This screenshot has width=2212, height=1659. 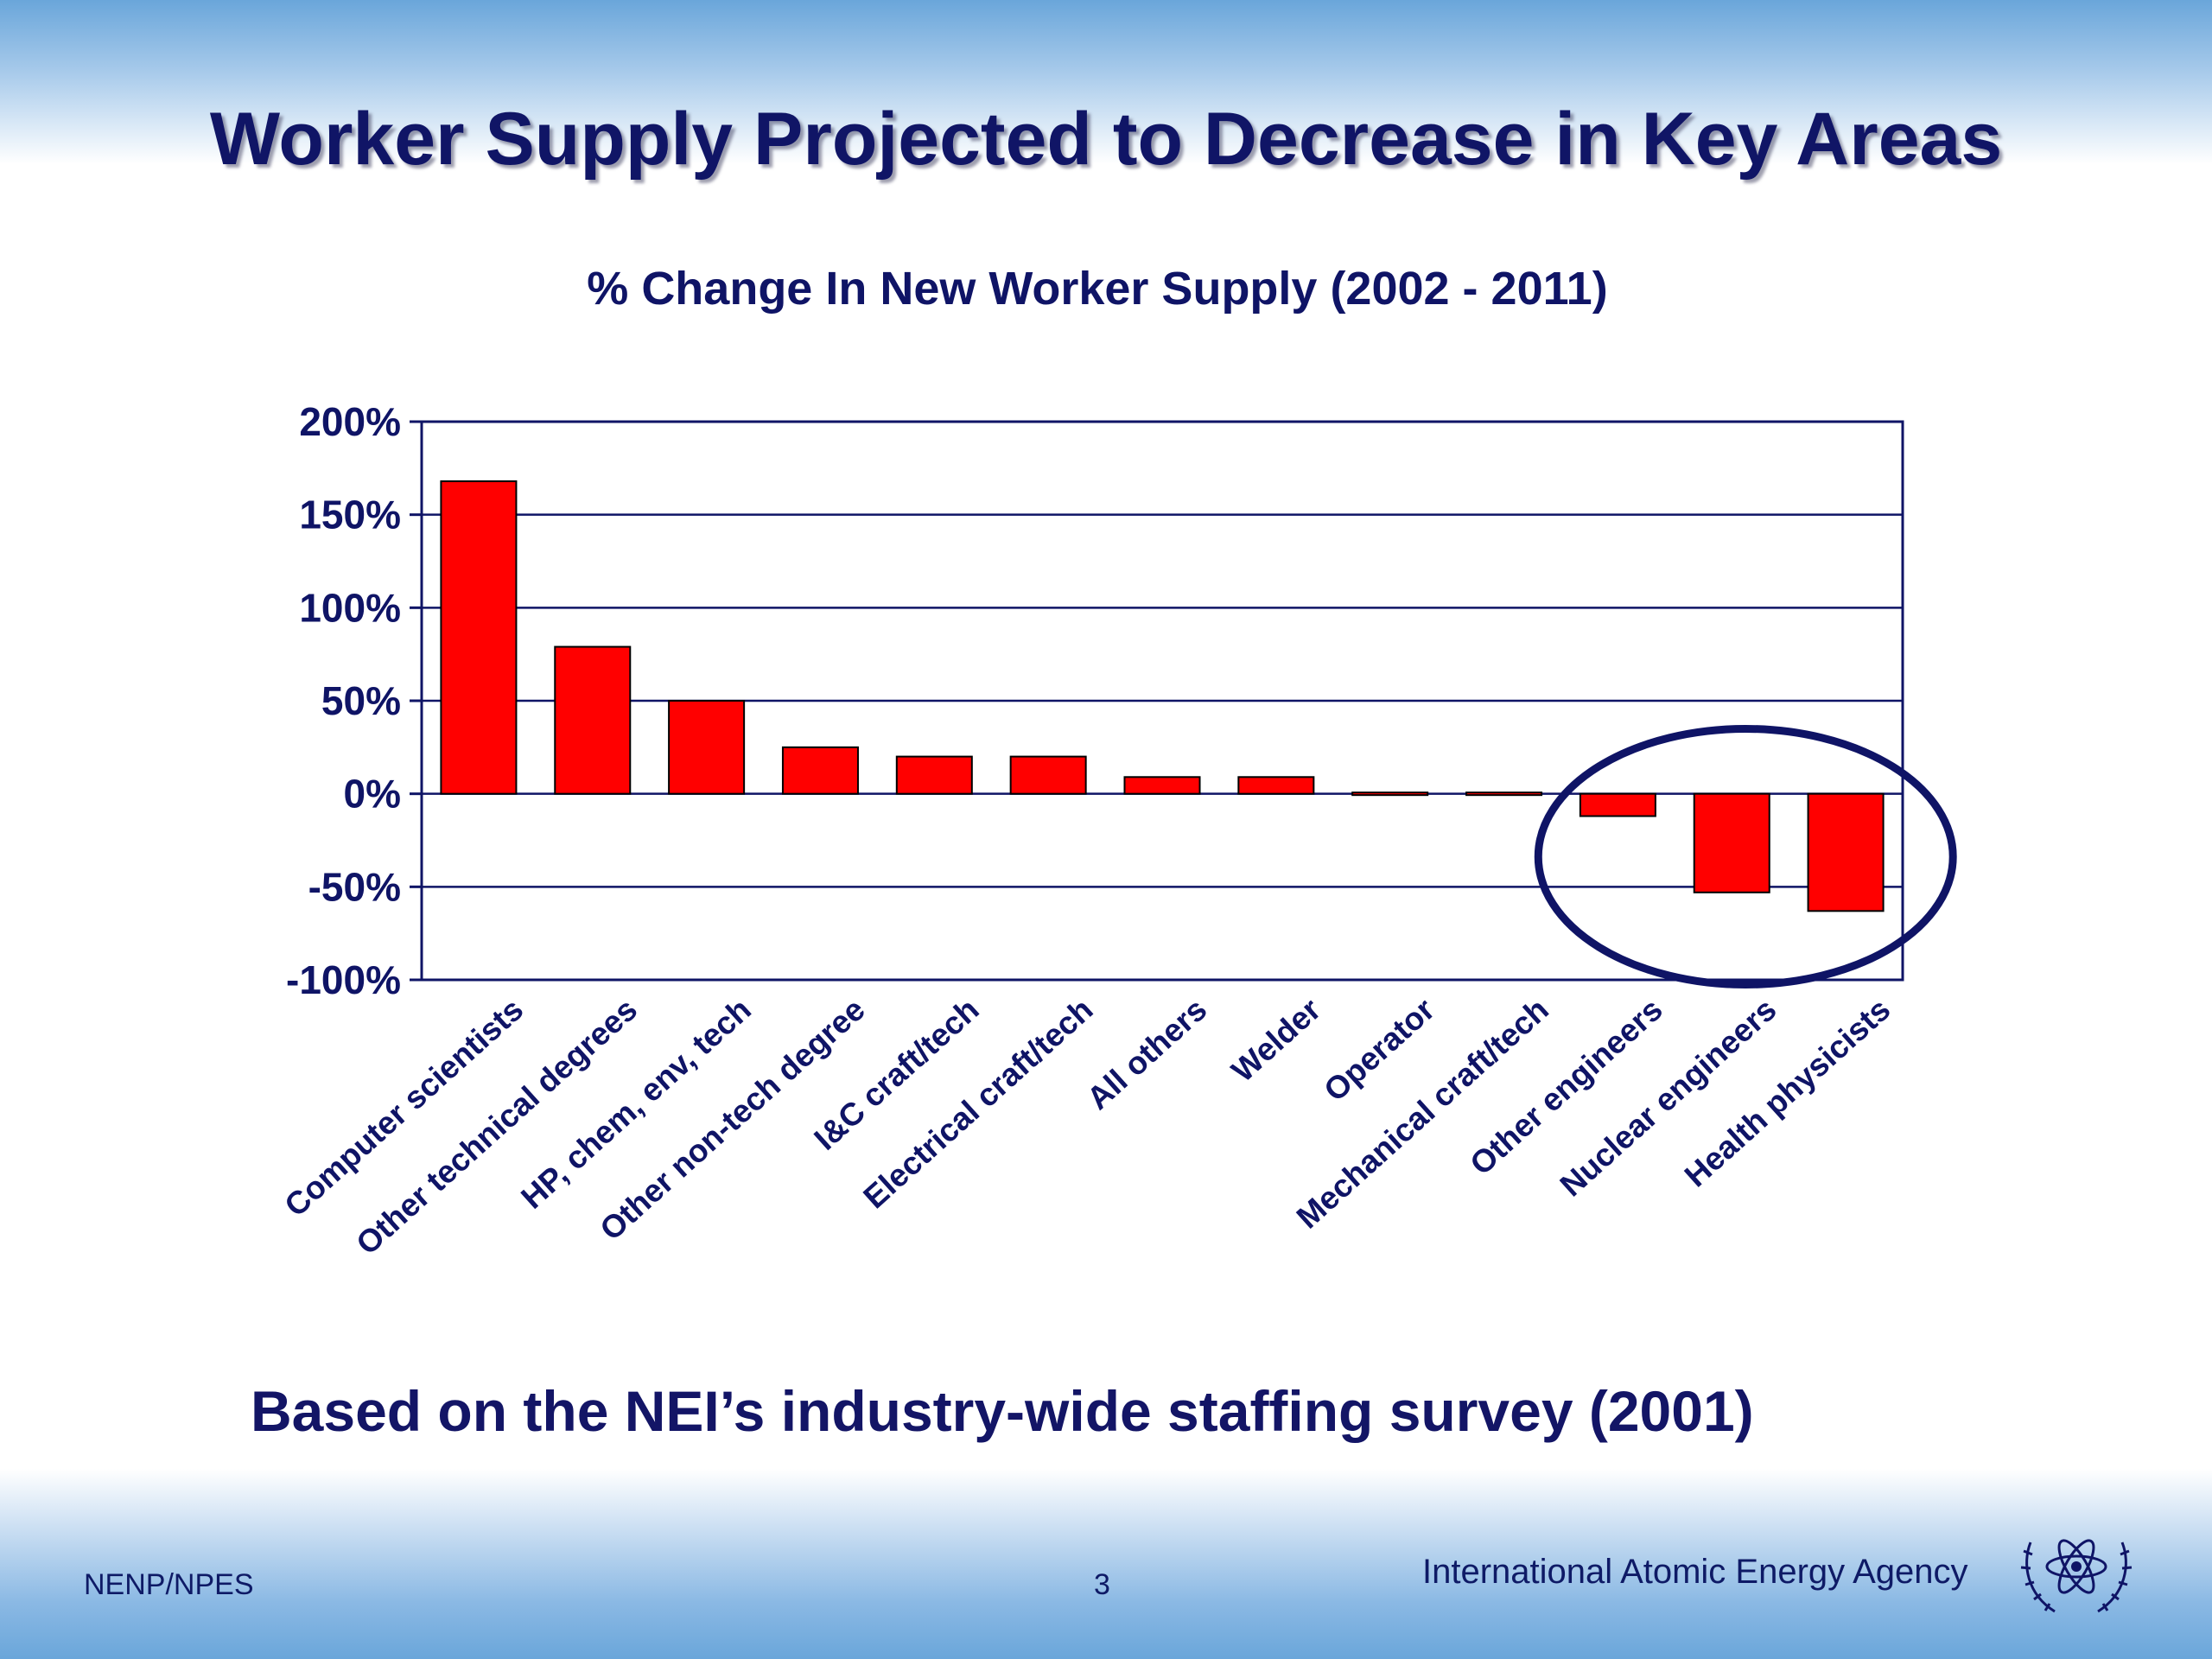 I want to click on y-tick-label: 0%, so click(x=372, y=794).